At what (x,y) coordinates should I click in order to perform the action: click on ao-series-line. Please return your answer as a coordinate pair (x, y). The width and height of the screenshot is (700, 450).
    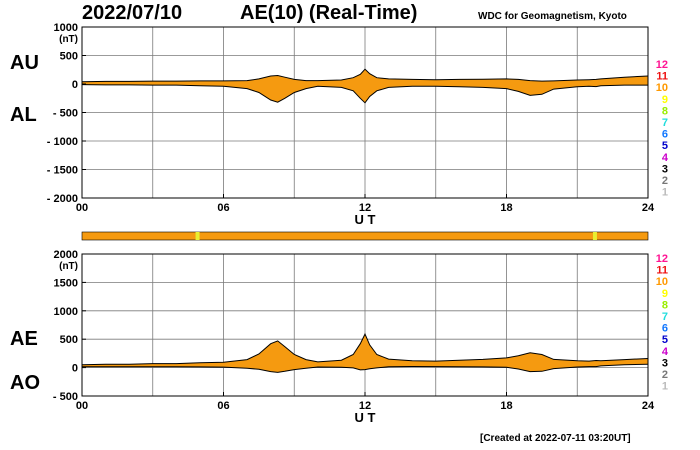
    Looking at the image, I should click on (365, 368).